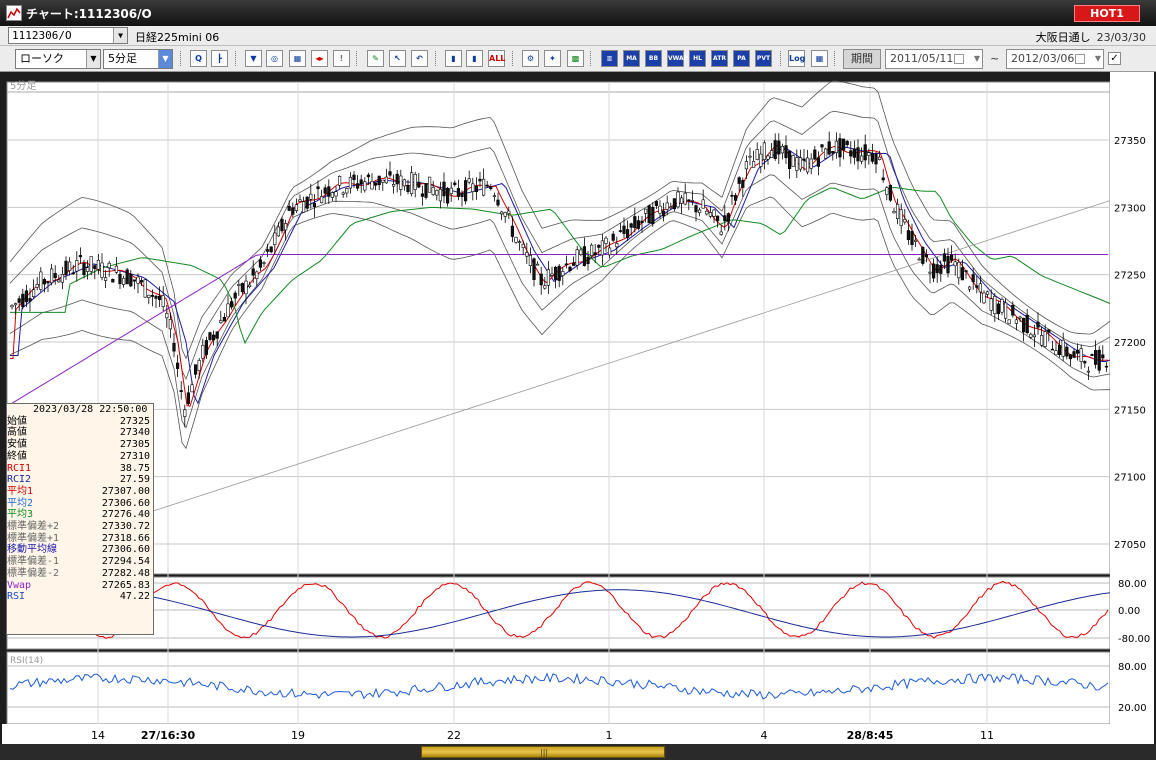 The width and height of the screenshot is (1156, 760). I want to click on info-row: 移動平均線 27306.60, so click(80, 550).